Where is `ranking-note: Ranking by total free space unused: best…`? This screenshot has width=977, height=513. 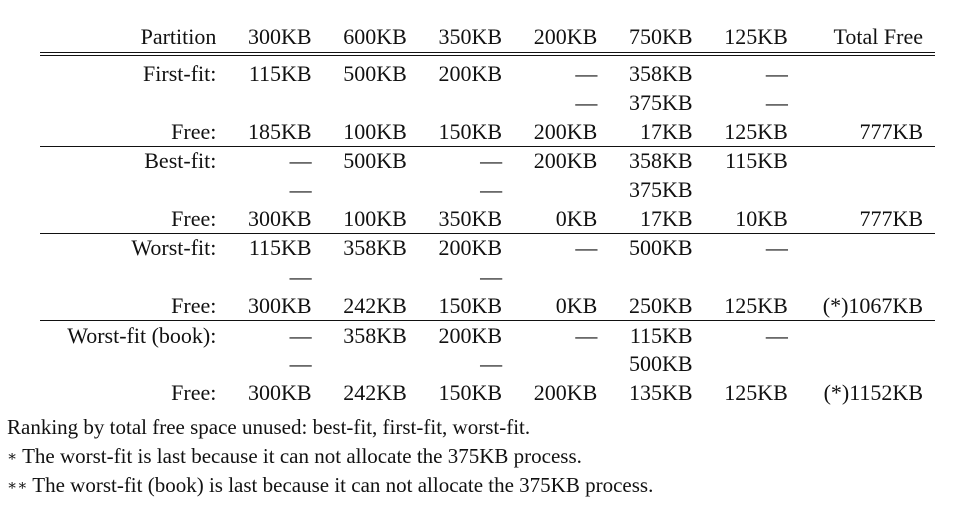 ranking-note: Ranking by total free space unused: best… is located at coordinates (330, 427).